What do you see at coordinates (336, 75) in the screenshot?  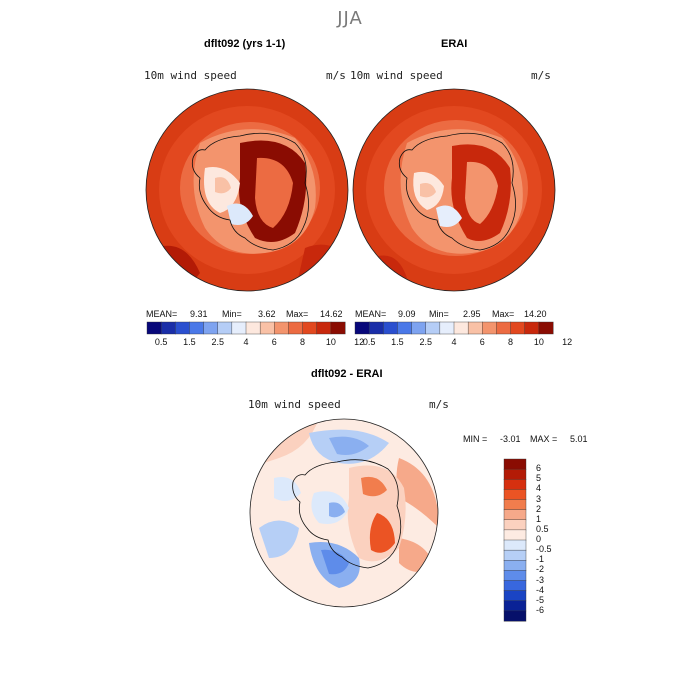 I see `left-units-label: m/s` at bounding box center [336, 75].